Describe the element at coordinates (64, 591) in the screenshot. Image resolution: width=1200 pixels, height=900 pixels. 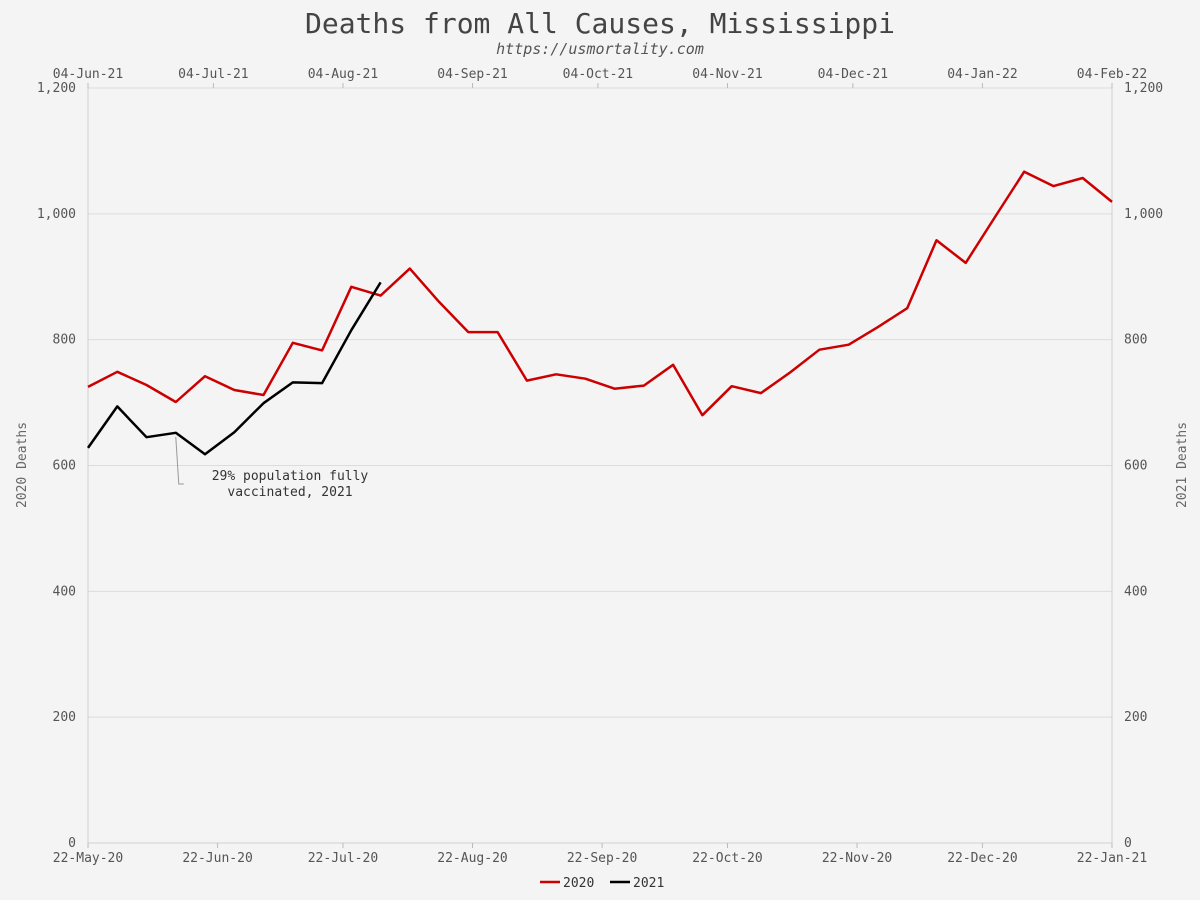
I see `y-tick-label-left: 400` at that location.